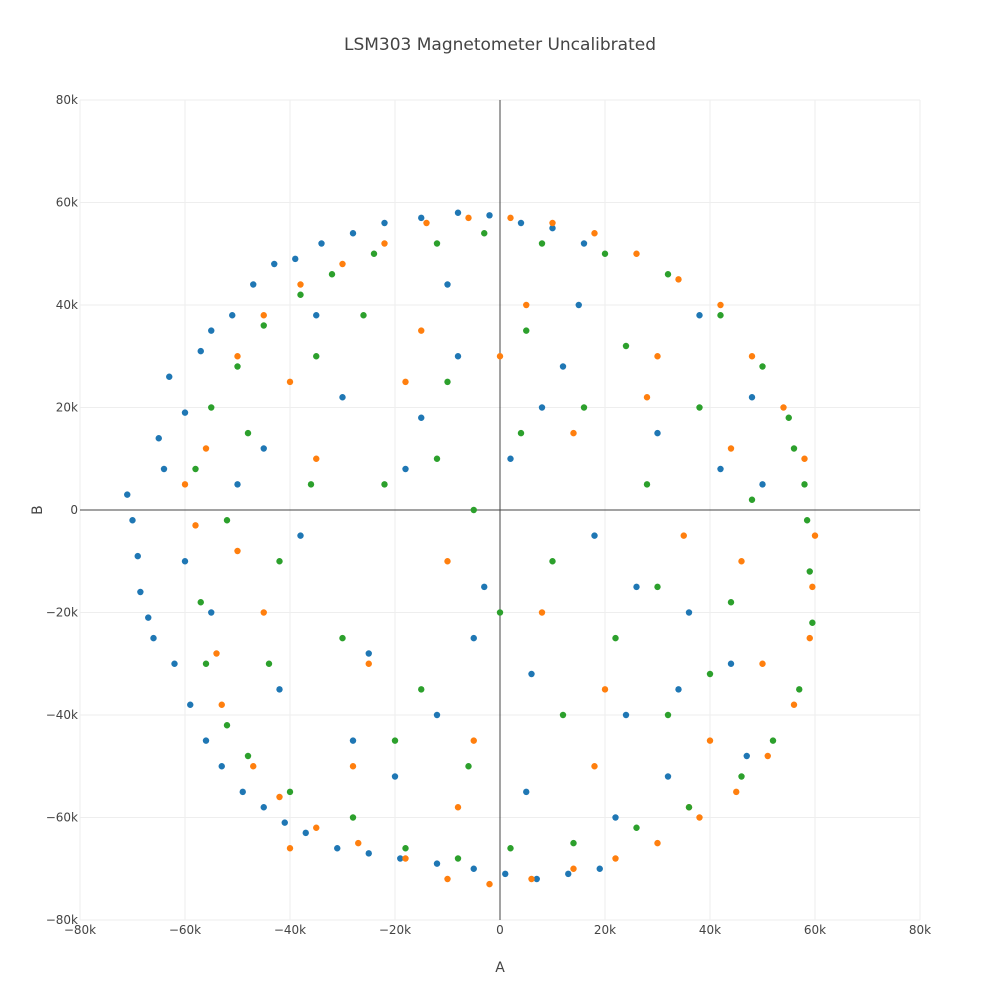 Image resolution: width=1000 pixels, height=1000 pixels. I want to click on y-tick-label: 20k, so click(67, 408).